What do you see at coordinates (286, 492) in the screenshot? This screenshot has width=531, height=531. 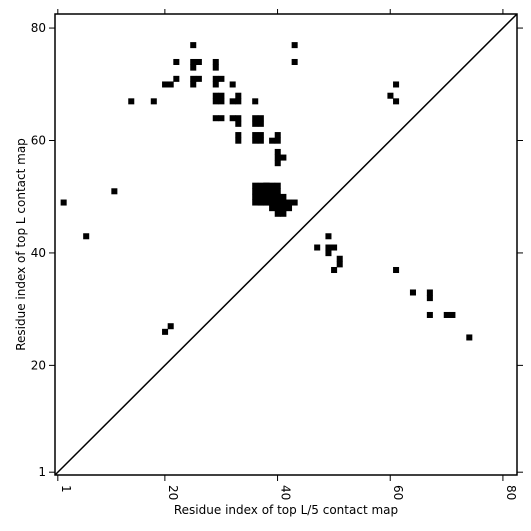 I see `x-tick-label: 40` at bounding box center [286, 492].